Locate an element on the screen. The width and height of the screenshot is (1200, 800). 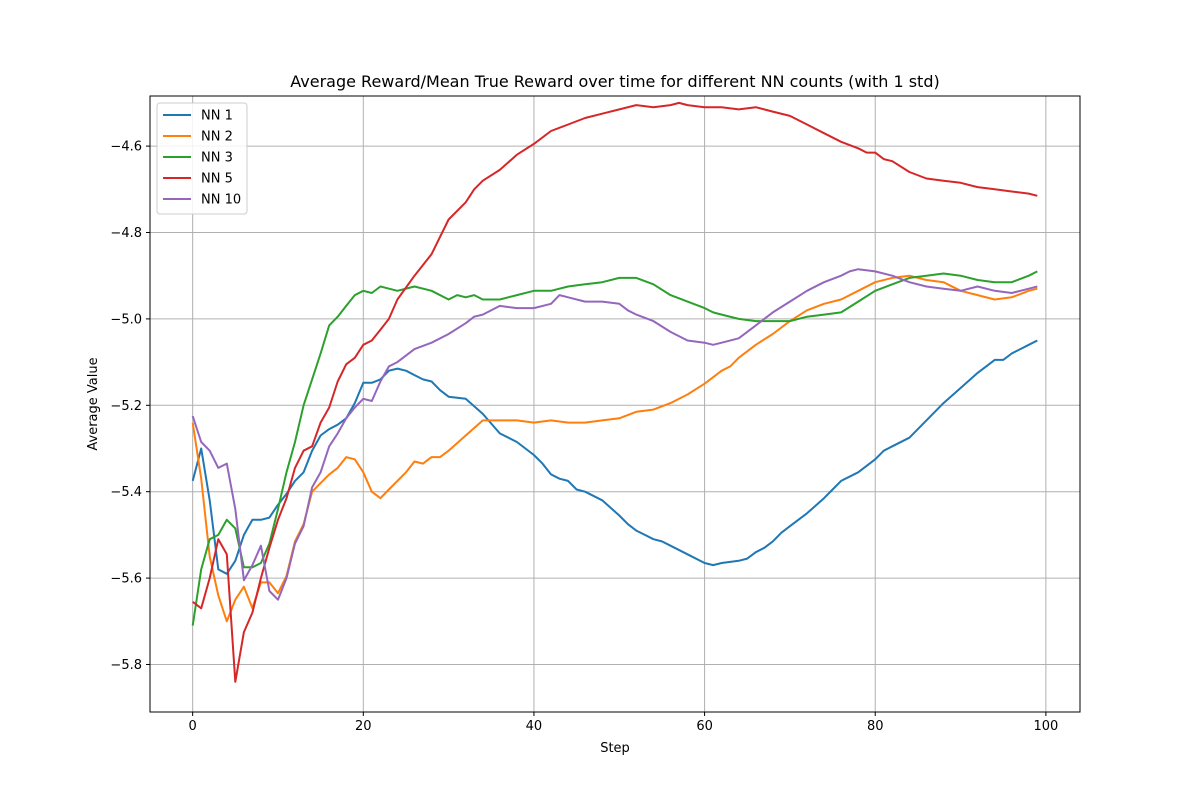
x-tick-label: 80 is located at coordinates (875, 726).